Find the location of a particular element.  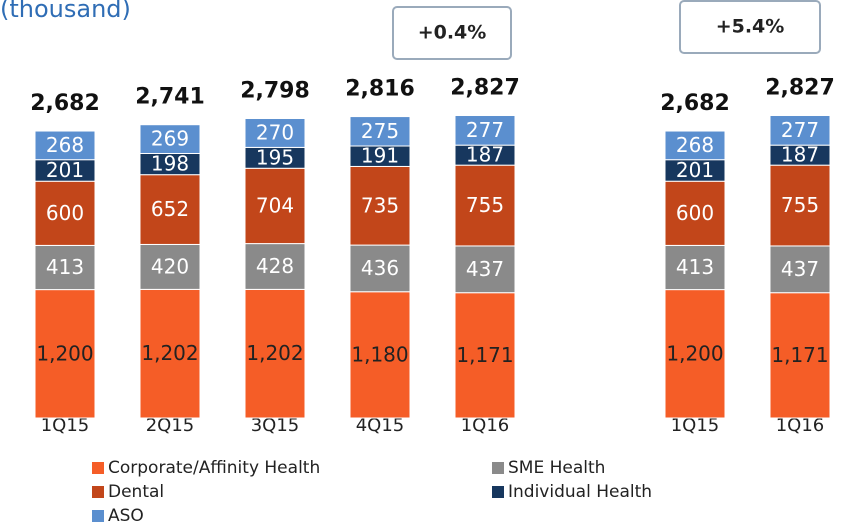

legend-label: SME Health is located at coordinates (556, 468).